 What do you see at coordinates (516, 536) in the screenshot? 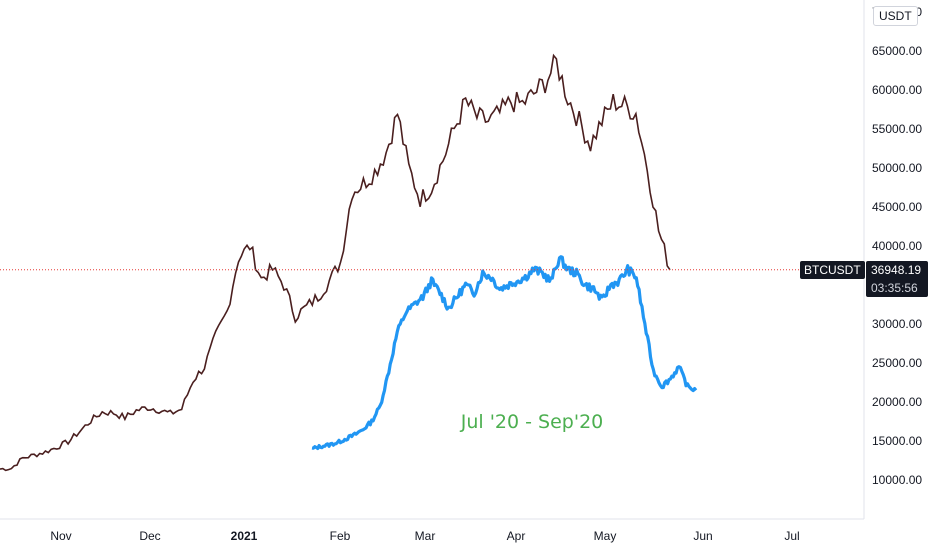
I see `x-tick-label: Apr` at bounding box center [516, 536].